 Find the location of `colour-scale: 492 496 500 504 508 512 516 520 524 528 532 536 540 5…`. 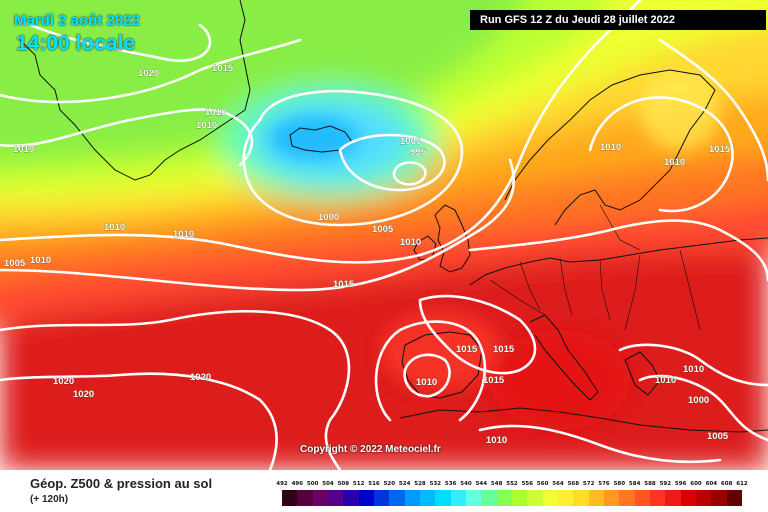

colour-scale: 492 496 500 504 508 512 516 520 524 528 532 536 540 5… is located at coordinates (514, 493).